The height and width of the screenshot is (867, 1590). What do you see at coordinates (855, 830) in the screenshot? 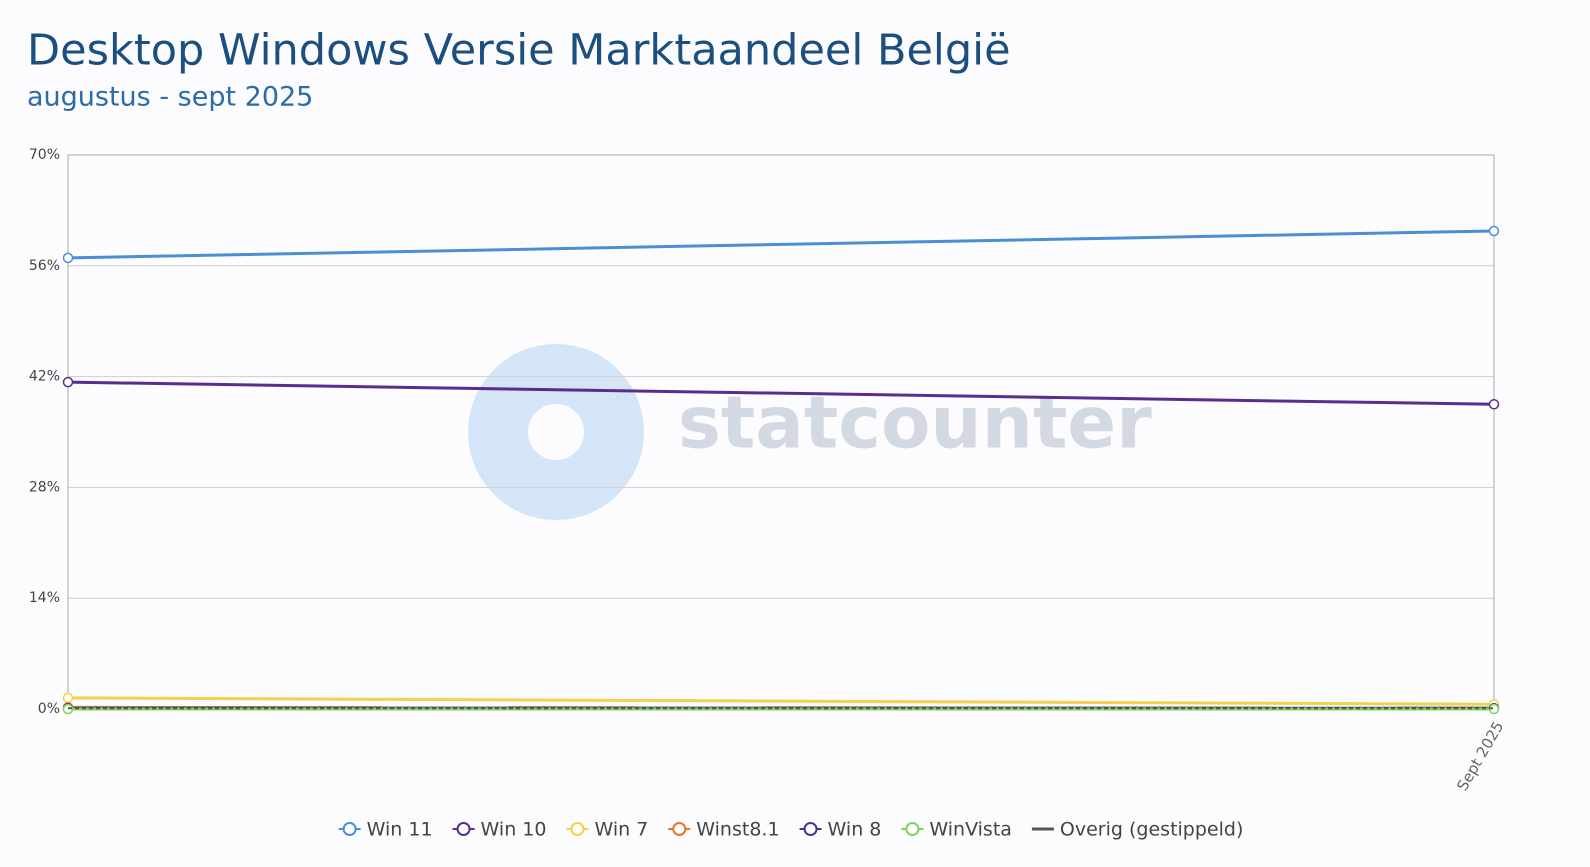
I see `legend-label: Win 8` at bounding box center [855, 830].